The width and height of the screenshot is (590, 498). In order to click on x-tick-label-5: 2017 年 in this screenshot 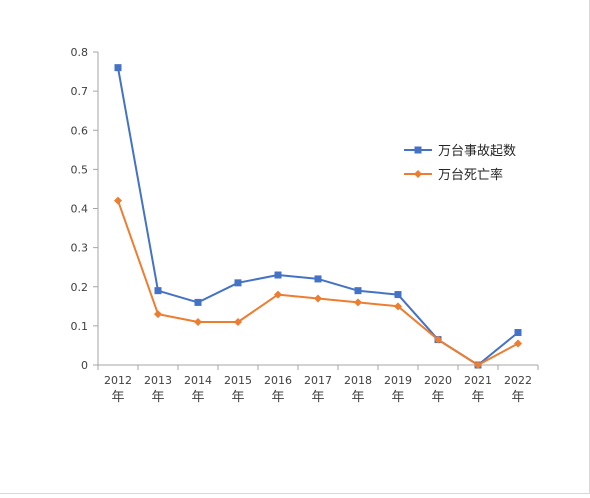, I will do `click(318, 389)`.